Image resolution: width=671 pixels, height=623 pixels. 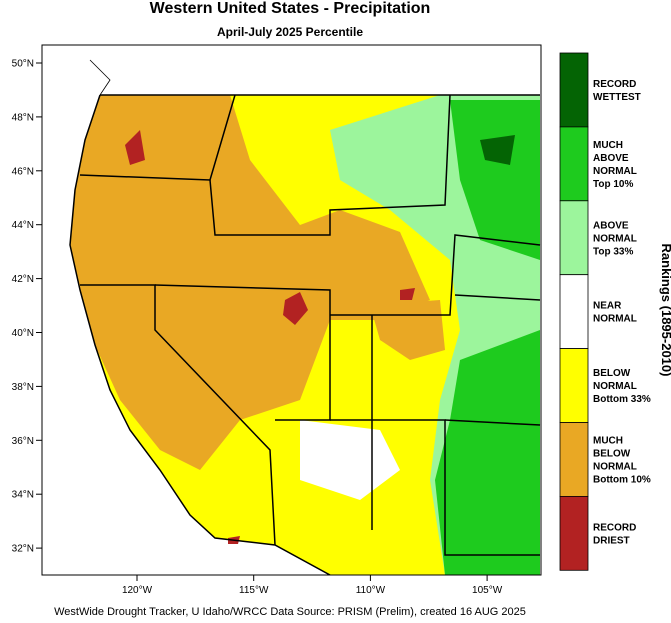 What do you see at coordinates (613, 251) in the screenshot?
I see `legend-label: Top 33%` at bounding box center [613, 251].